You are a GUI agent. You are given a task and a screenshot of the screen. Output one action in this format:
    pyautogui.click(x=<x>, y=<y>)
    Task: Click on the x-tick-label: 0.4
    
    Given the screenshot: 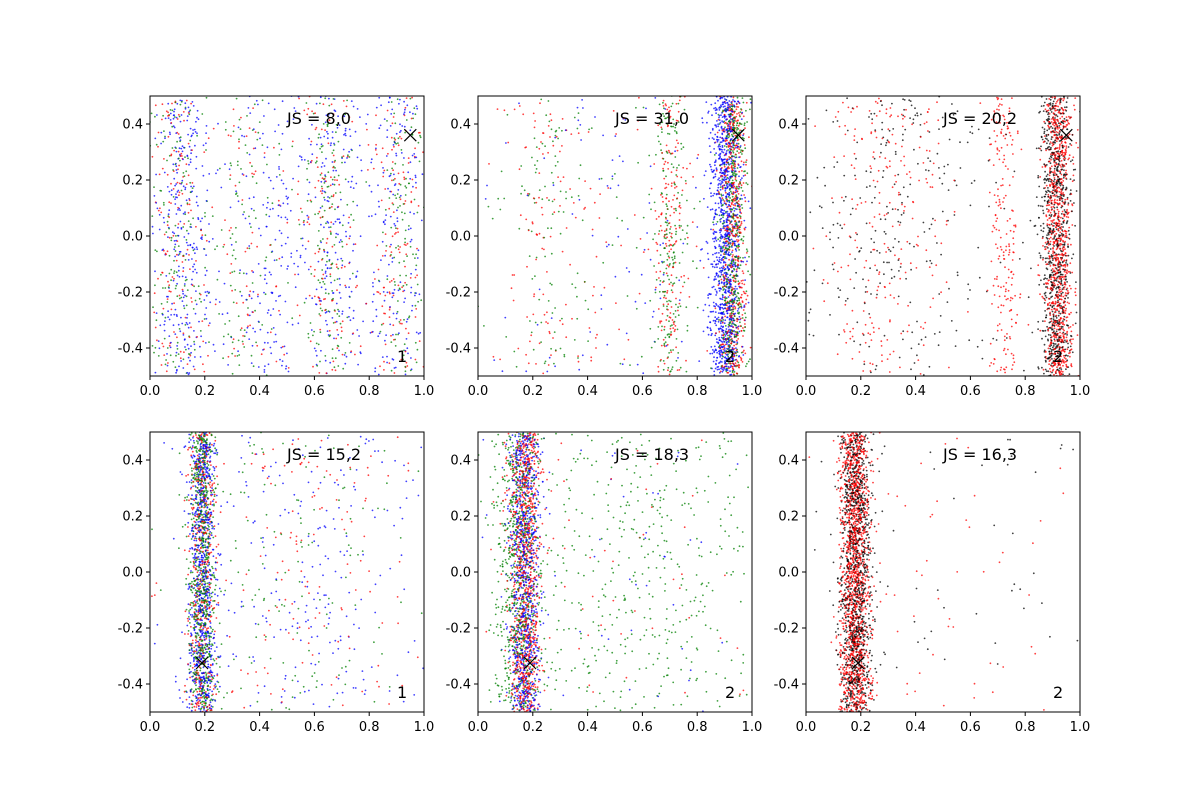 What is the action you would take?
    pyautogui.click(x=587, y=391)
    